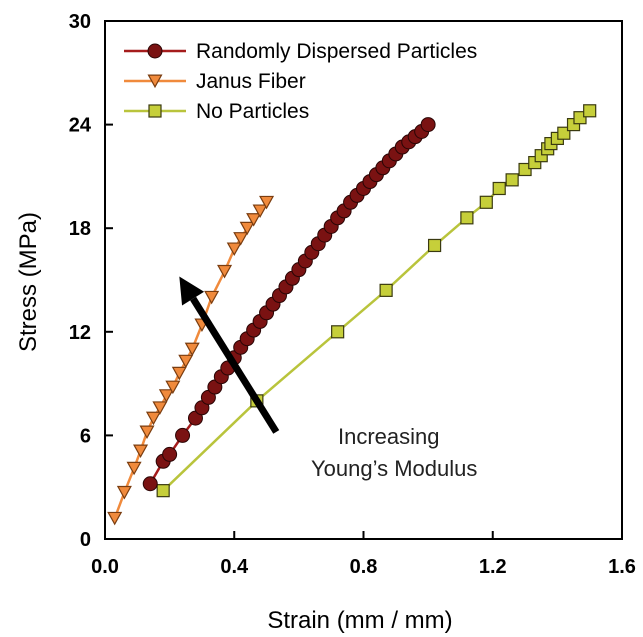  Describe the element at coordinates (105, 567) in the screenshot. I see `x-tick-label: 0.0` at that location.